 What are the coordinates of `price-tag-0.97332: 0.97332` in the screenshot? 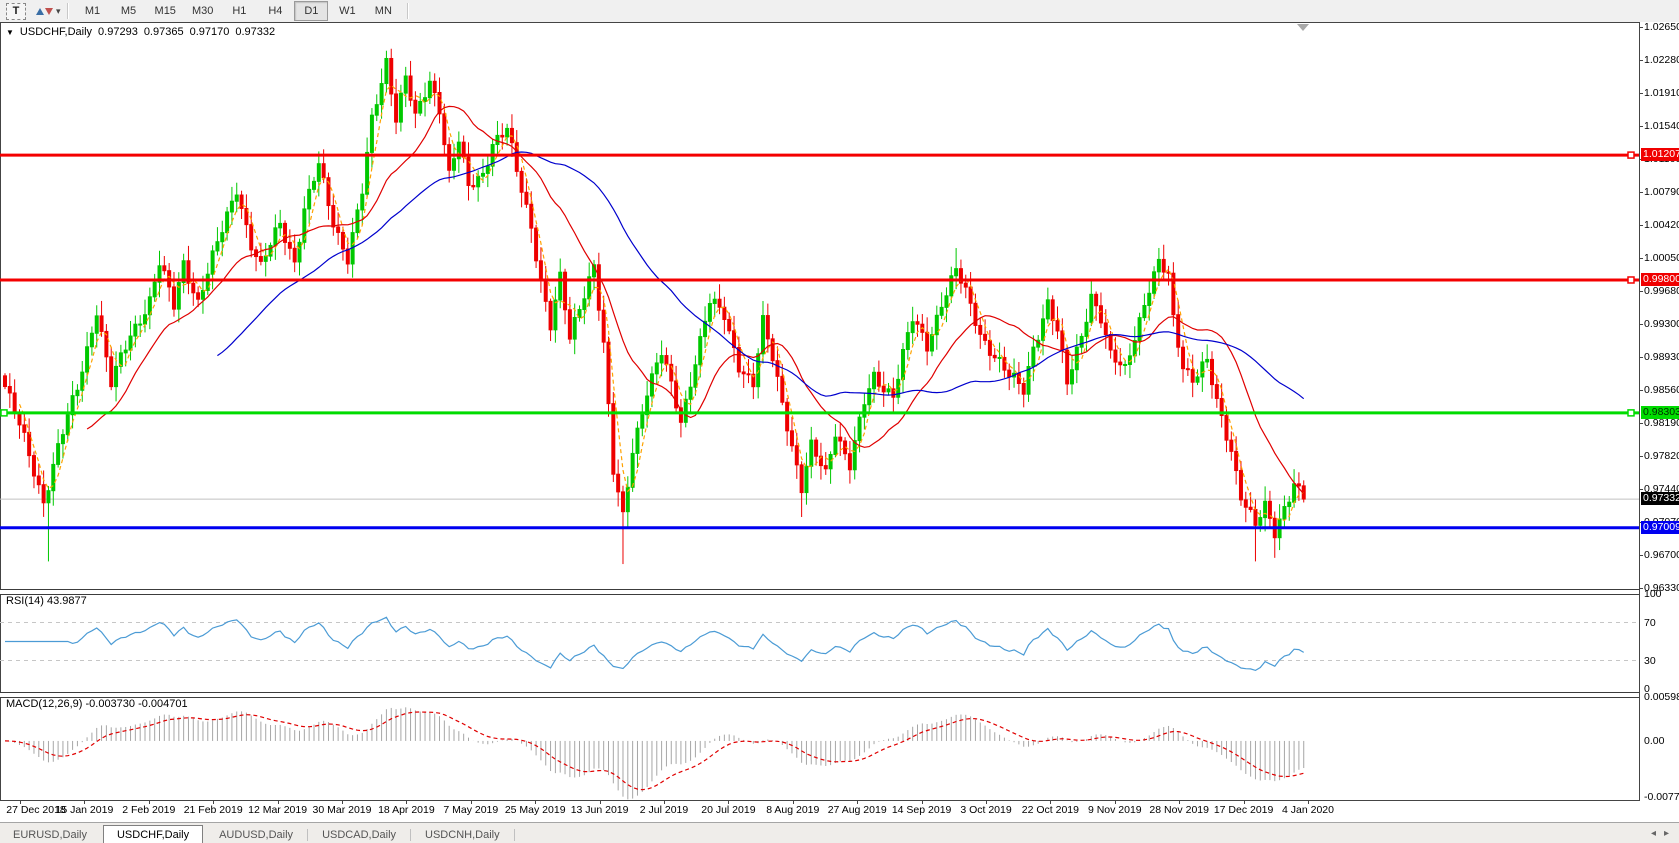 It's located at (1660, 499).